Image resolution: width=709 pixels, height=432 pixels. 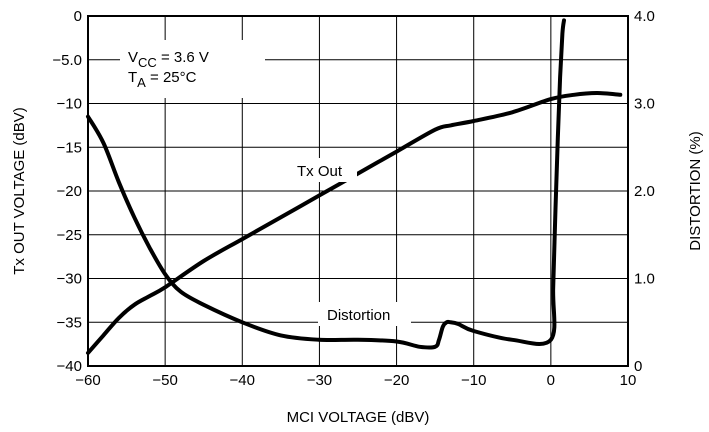 What do you see at coordinates (695, 190) in the screenshot?
I see `right-axis-label: DISTORTION (%)` at bounding box center [695, 190].